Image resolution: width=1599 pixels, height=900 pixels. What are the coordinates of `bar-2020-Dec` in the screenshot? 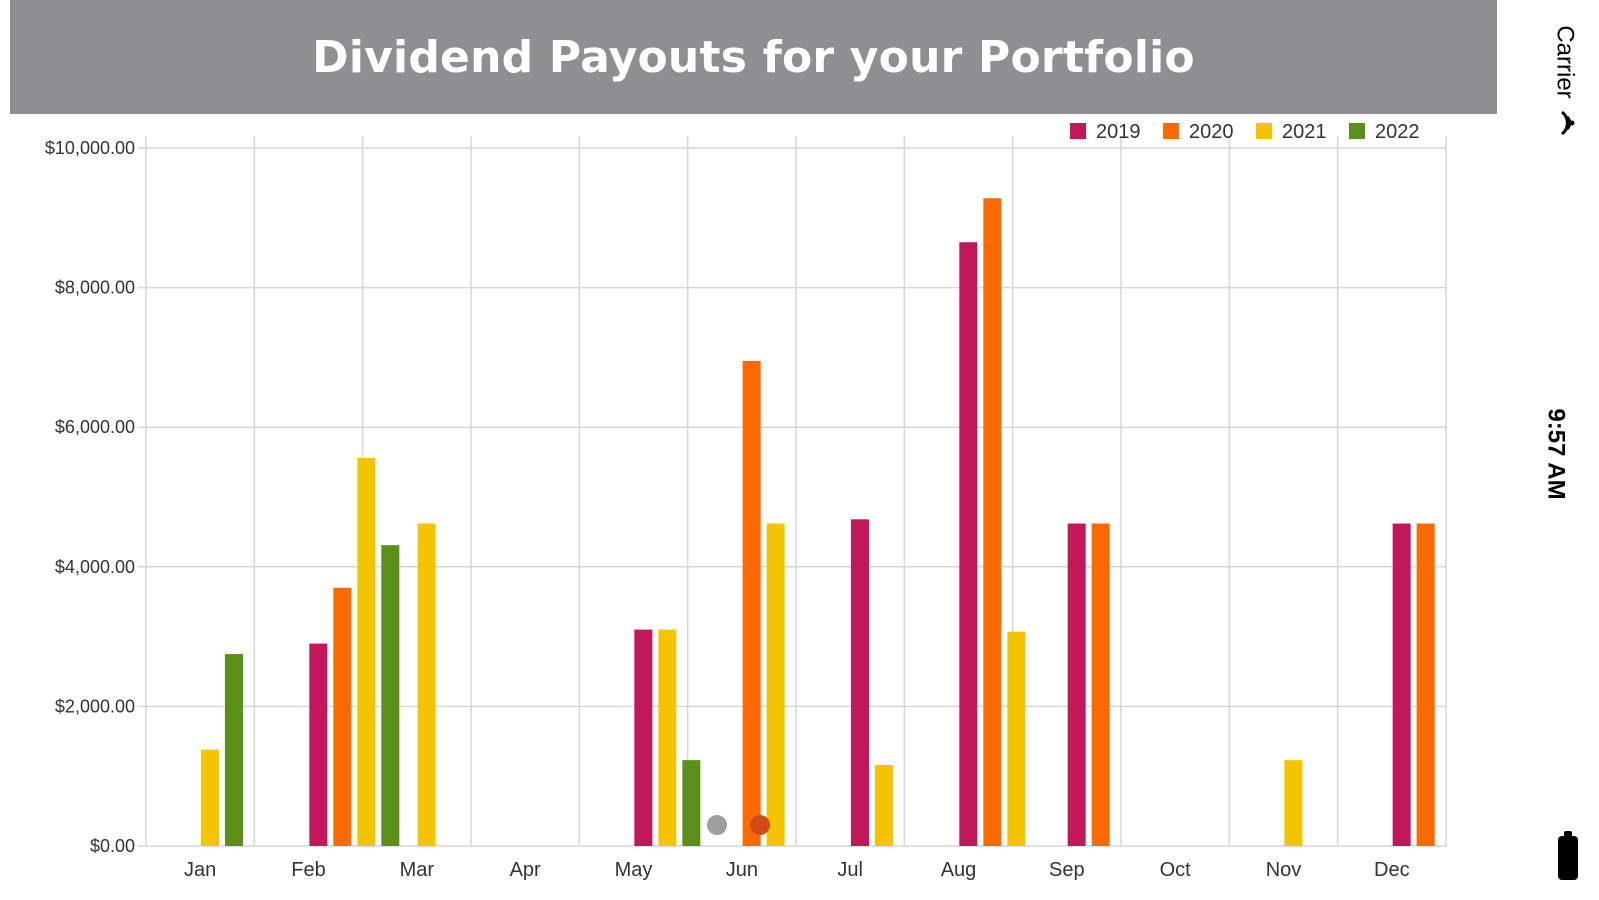 It's located at (1425, 684).